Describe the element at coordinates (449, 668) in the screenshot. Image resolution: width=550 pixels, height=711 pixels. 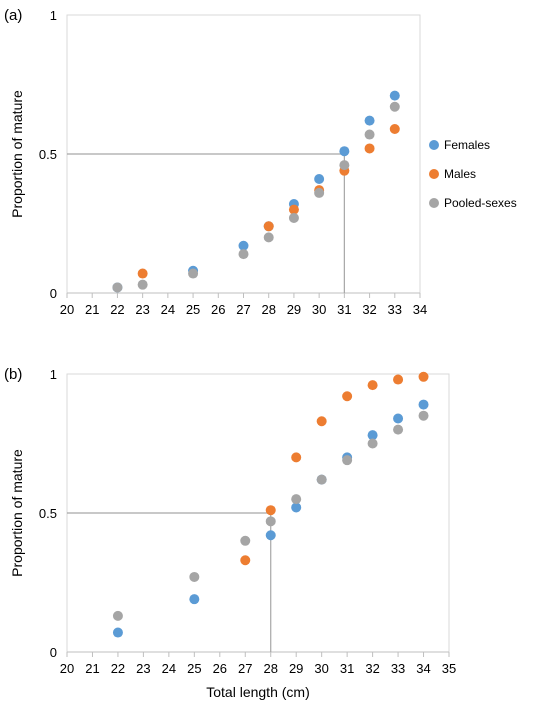
I see `x-tick-label: 35` at that location.